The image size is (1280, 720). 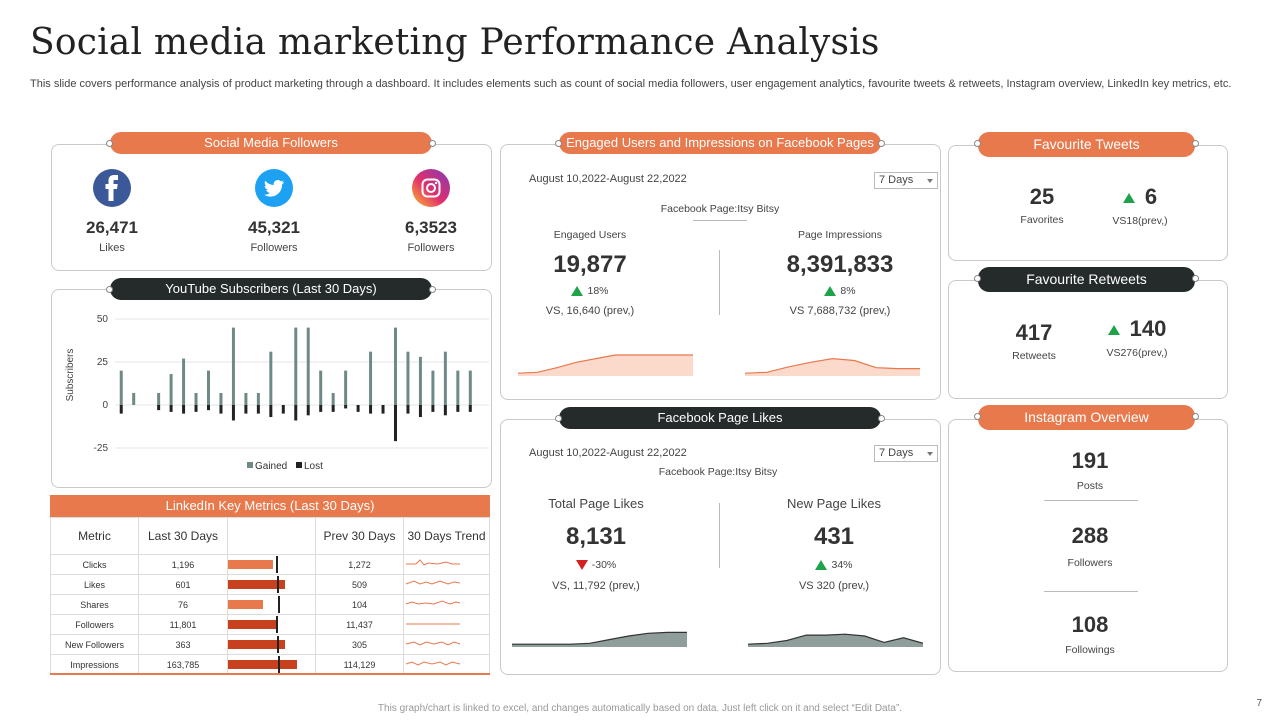 What do you see at coordinates (842, 565) in the screenshot?
I see `new-likes-change-text: 34%` at bounding box center [842, 565].